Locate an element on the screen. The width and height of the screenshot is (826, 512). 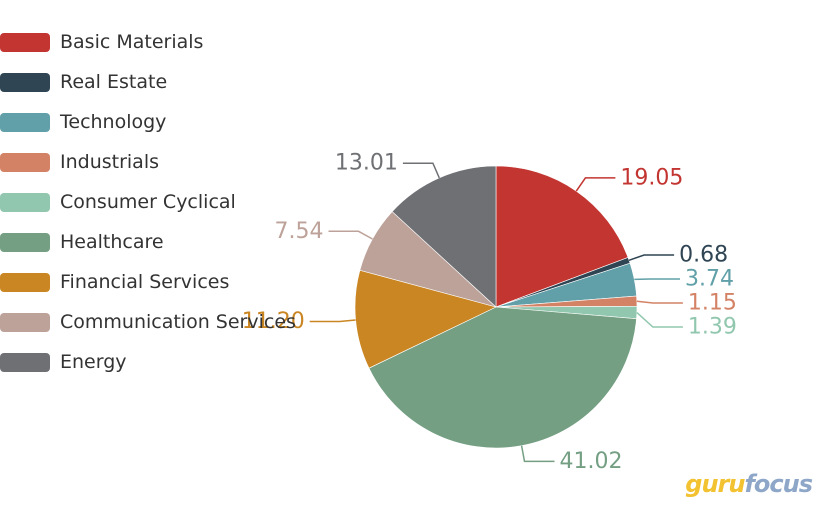
pie-slice-energy is located at coordinates (444, 236).